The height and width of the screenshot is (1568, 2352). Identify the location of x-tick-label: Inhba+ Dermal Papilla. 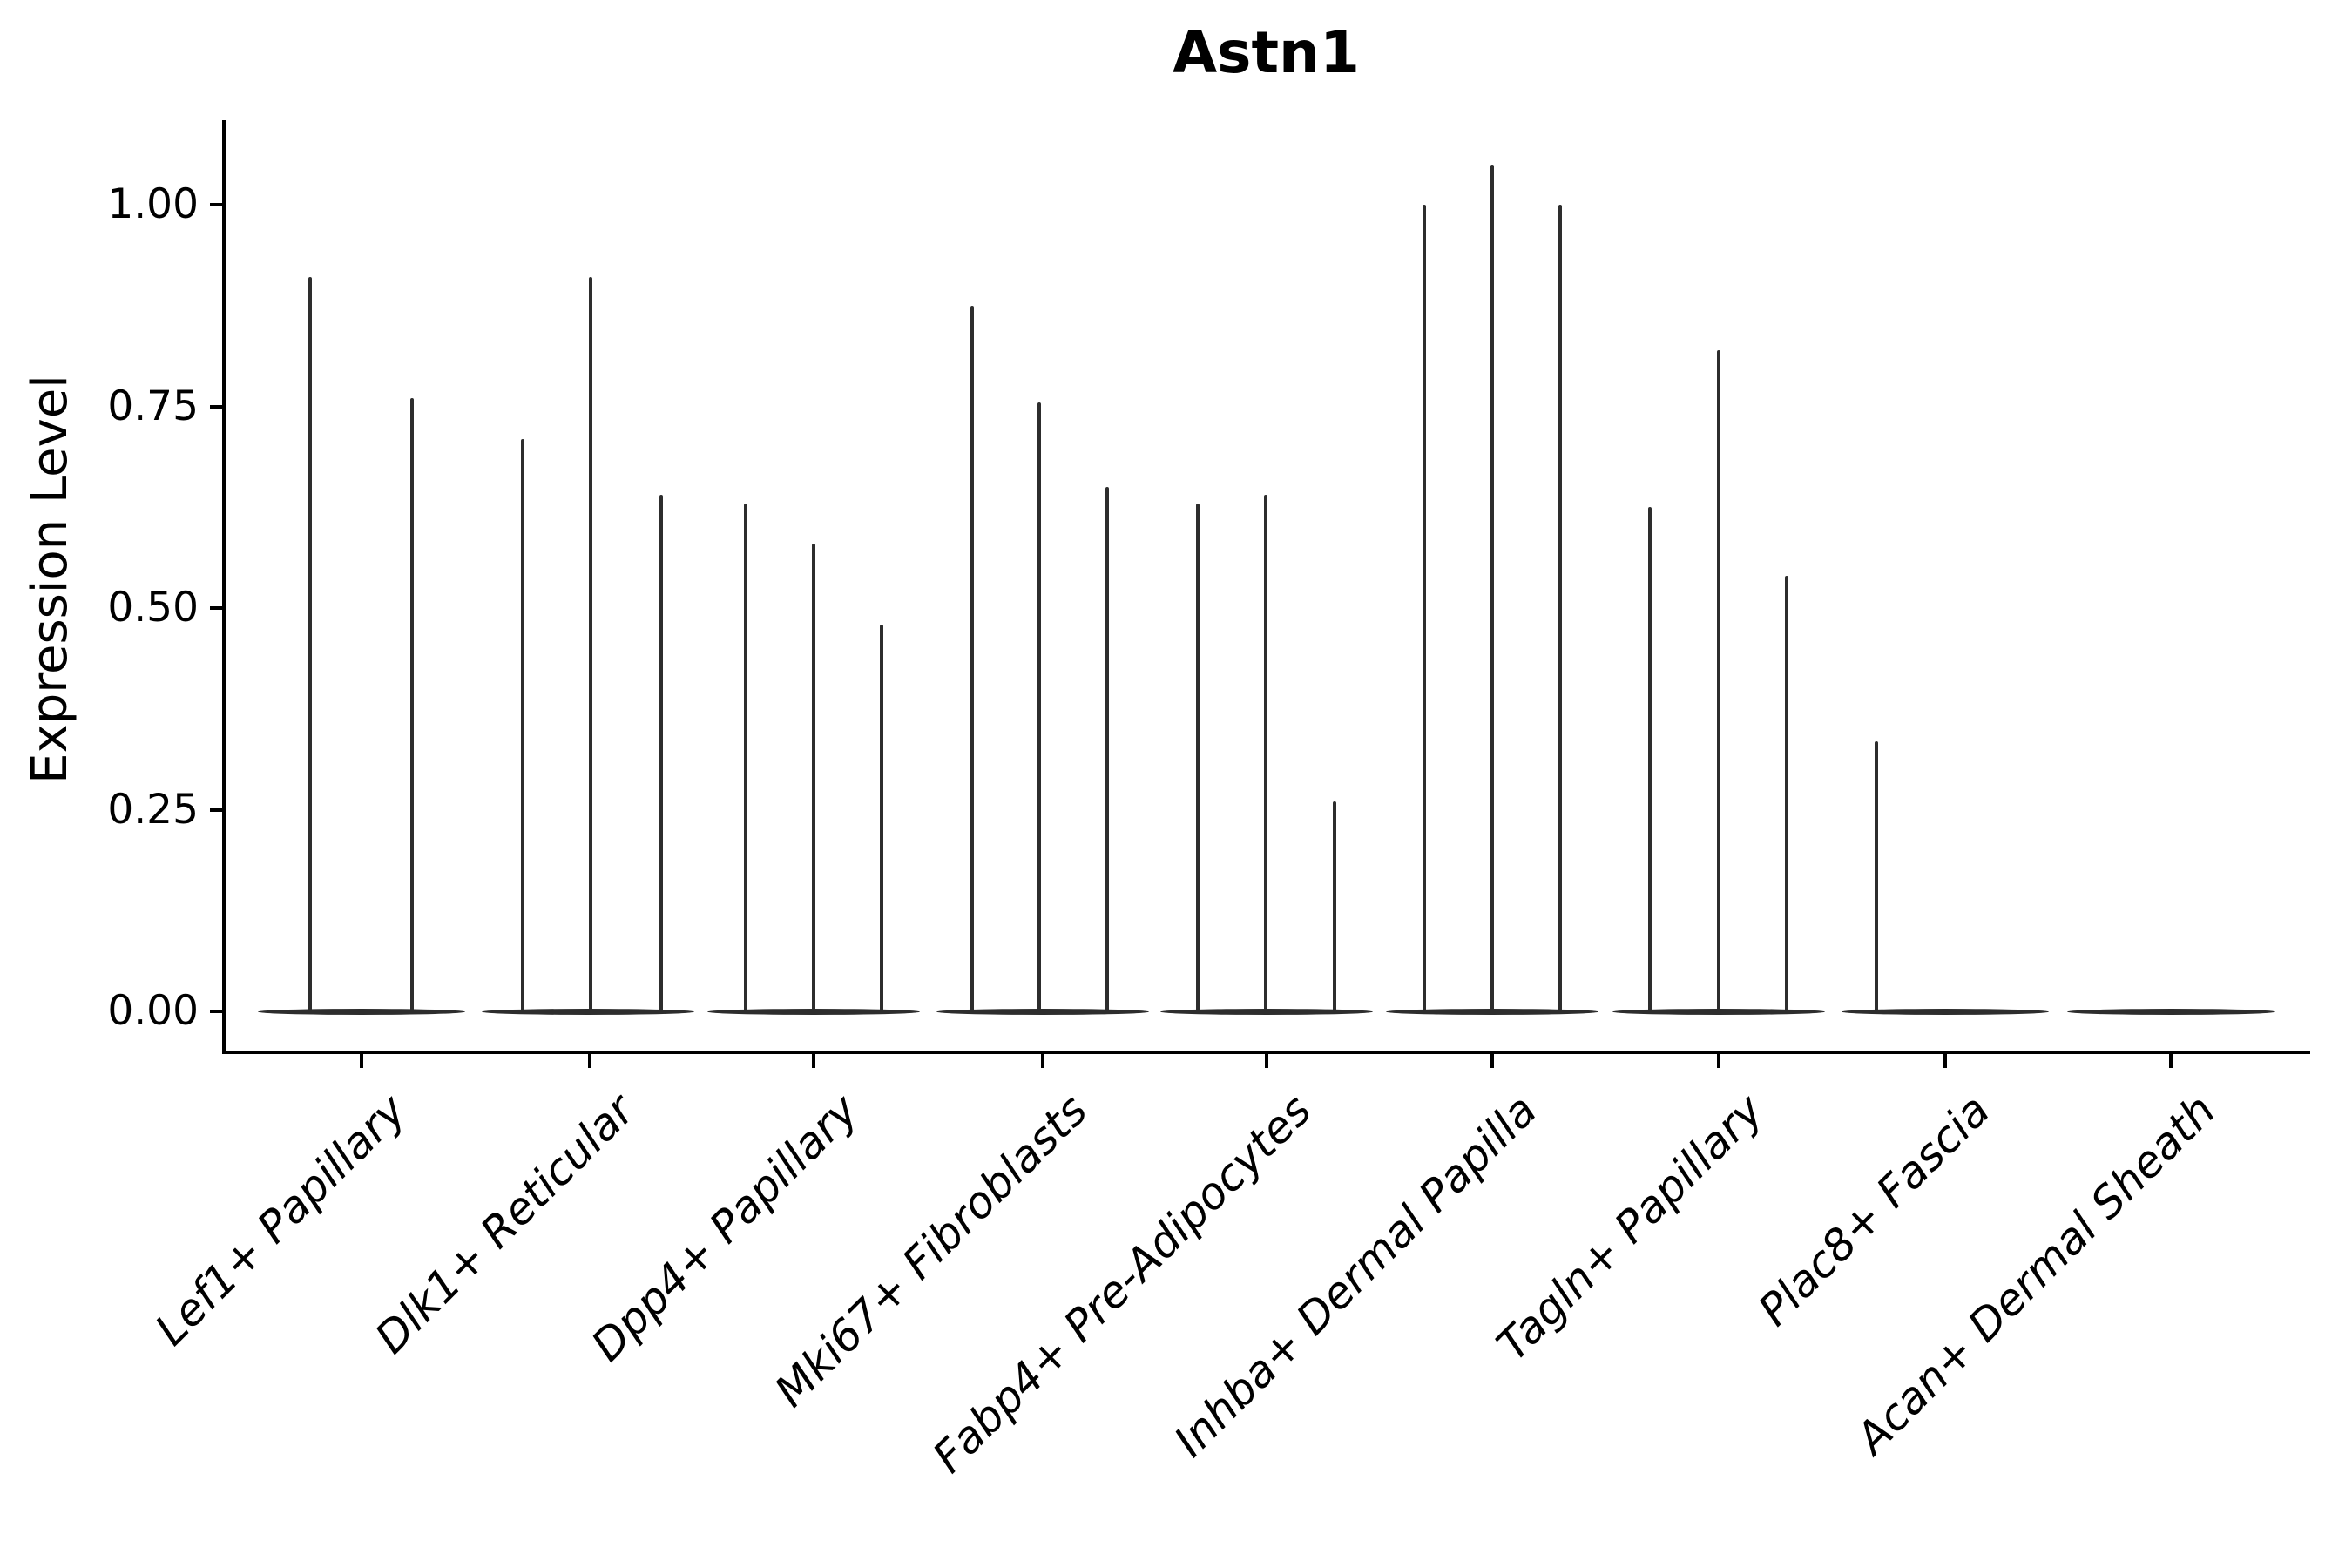
(1355, 1276).